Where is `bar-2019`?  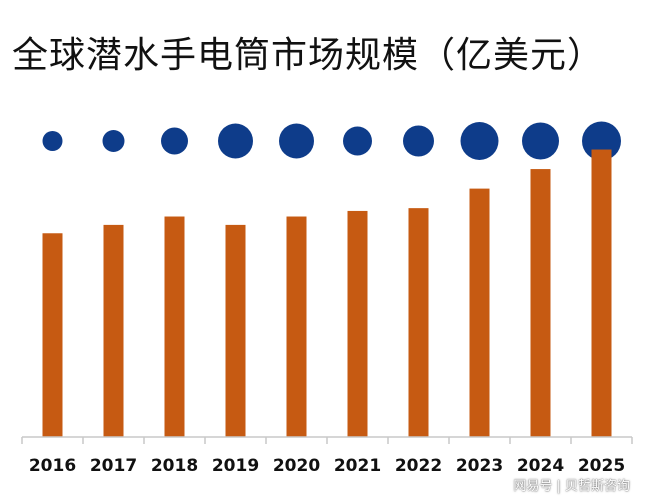 bar-2019 is located at coordinates (235, 330).